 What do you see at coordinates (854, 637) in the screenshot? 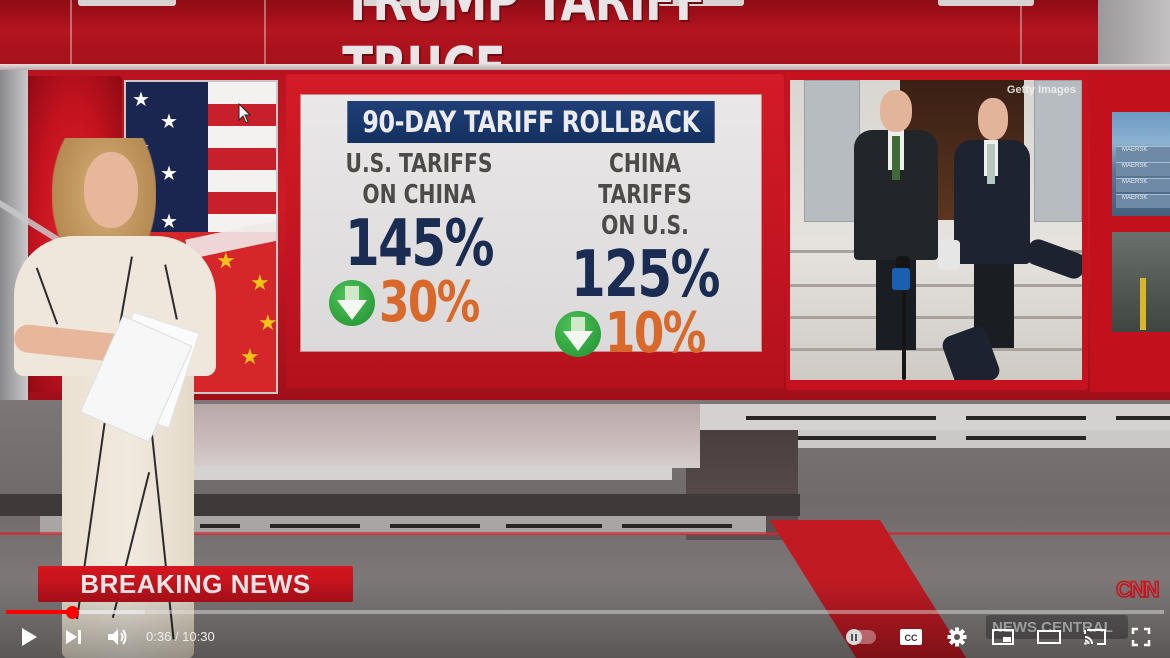
I see `pause-icon` at bounding box center [854, 637].